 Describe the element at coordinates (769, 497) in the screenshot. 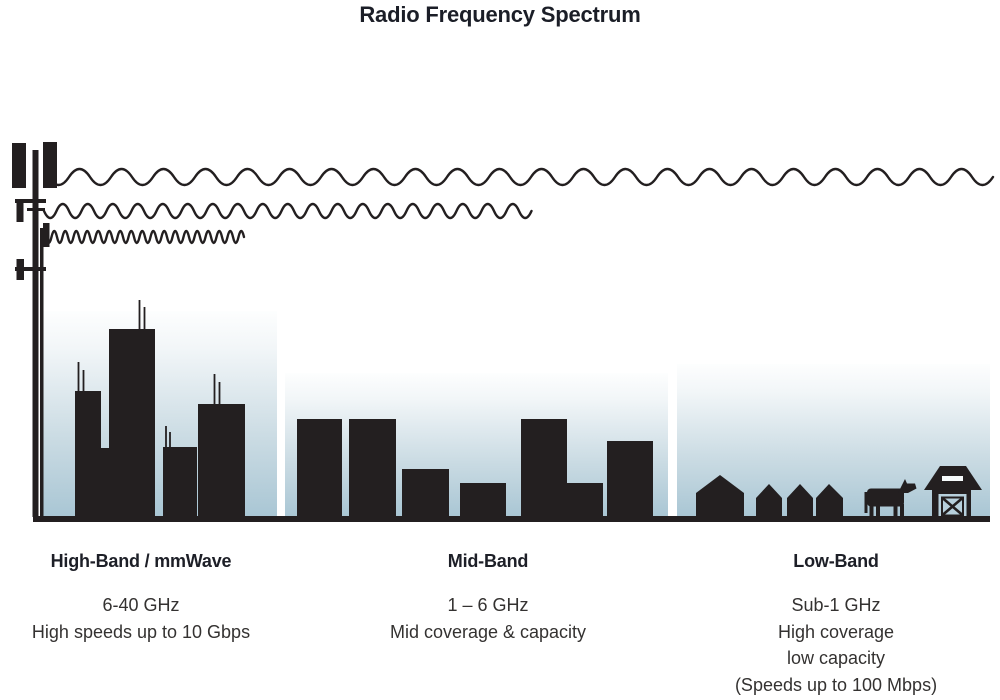

I see `village-houses-icon` at that location.